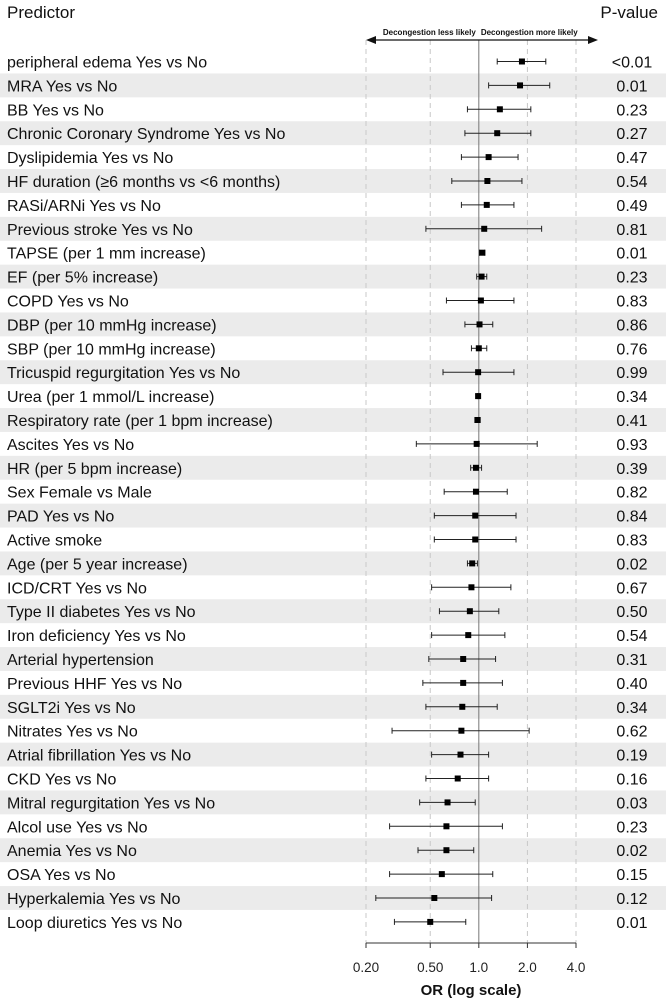 The width and height of the screenshot is (666, 1005). Describe the element at coordinates (631, 708) in the screenshot. I see `pvalue: 0.34` at that location.